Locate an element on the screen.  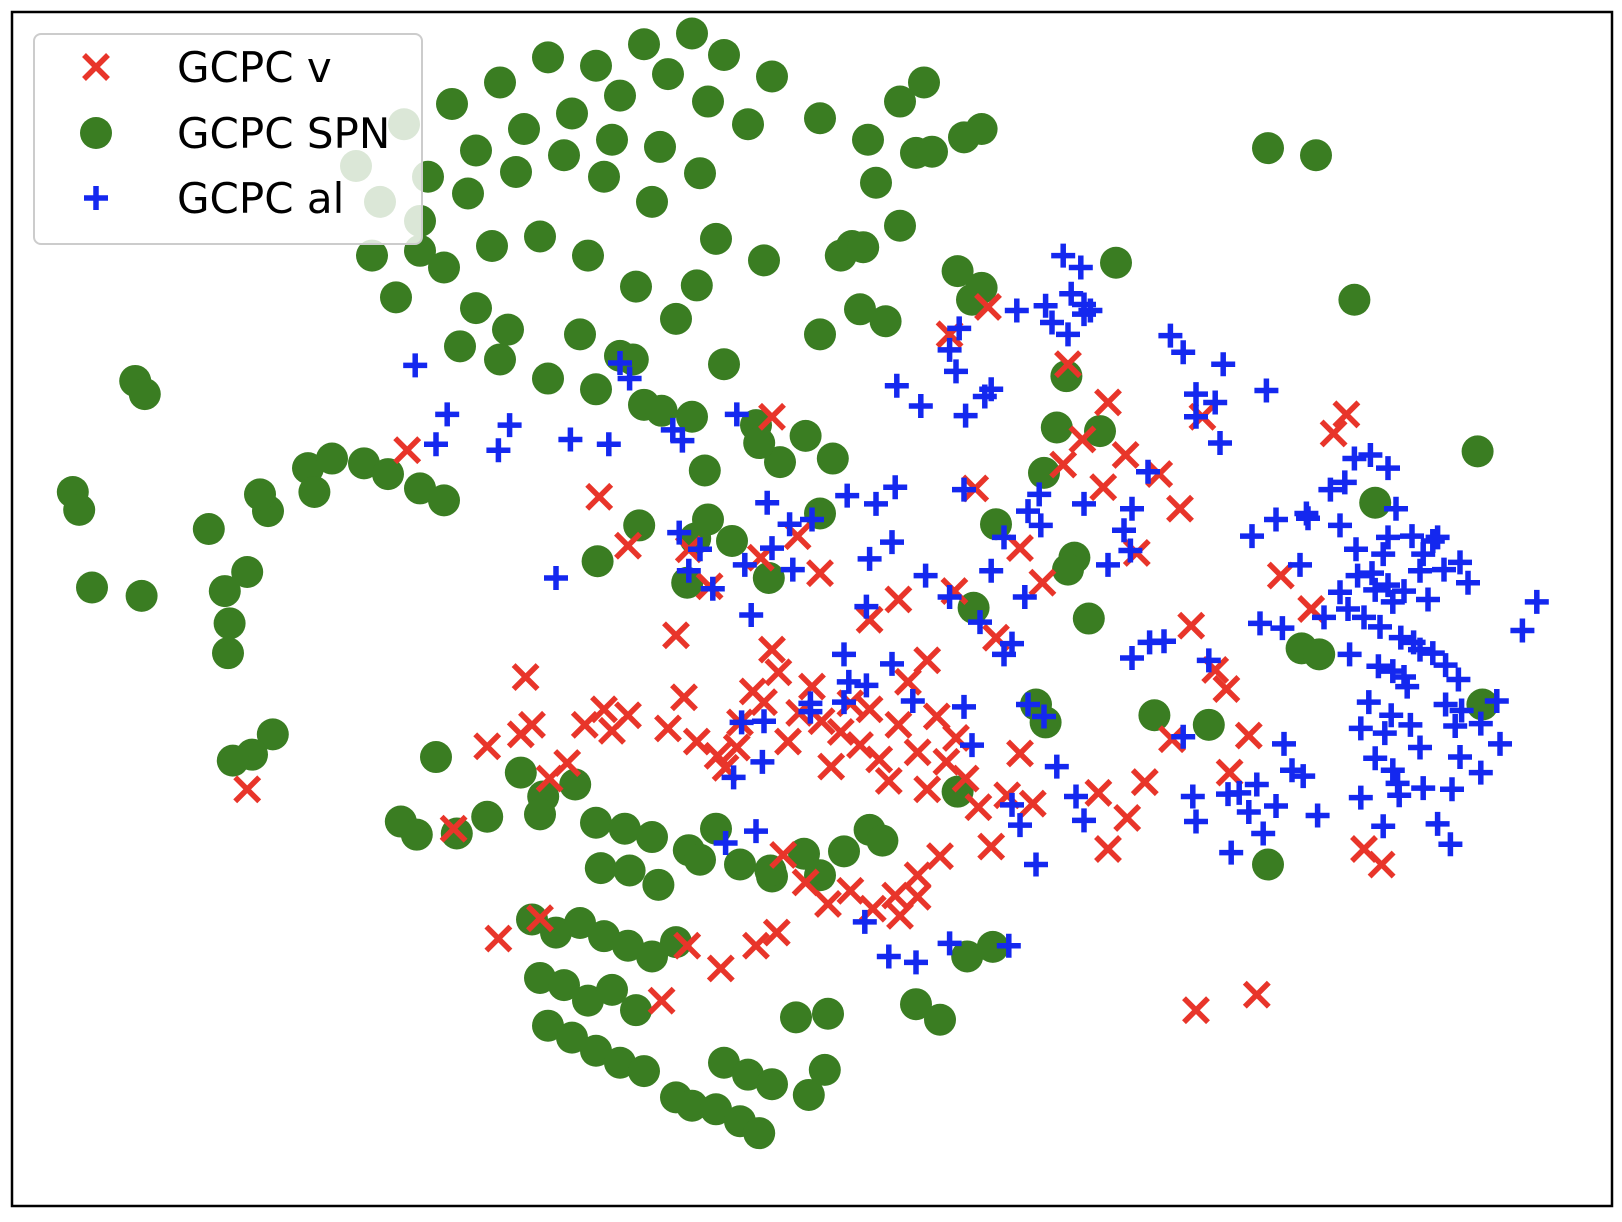
legend-marker-circle-icon is located at coordinates (96, 133).